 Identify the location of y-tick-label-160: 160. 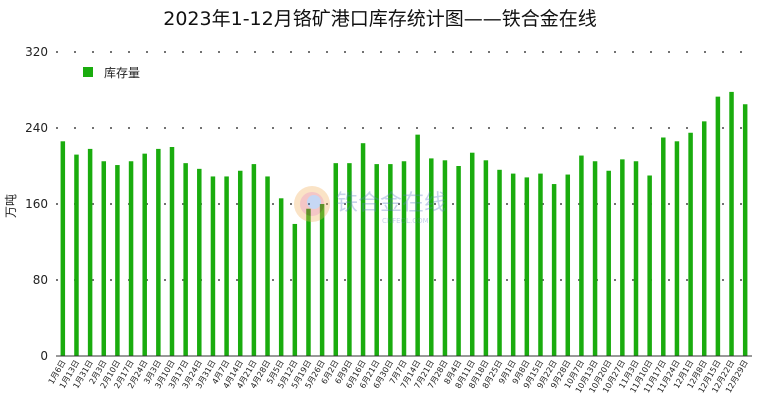
(36, 204).